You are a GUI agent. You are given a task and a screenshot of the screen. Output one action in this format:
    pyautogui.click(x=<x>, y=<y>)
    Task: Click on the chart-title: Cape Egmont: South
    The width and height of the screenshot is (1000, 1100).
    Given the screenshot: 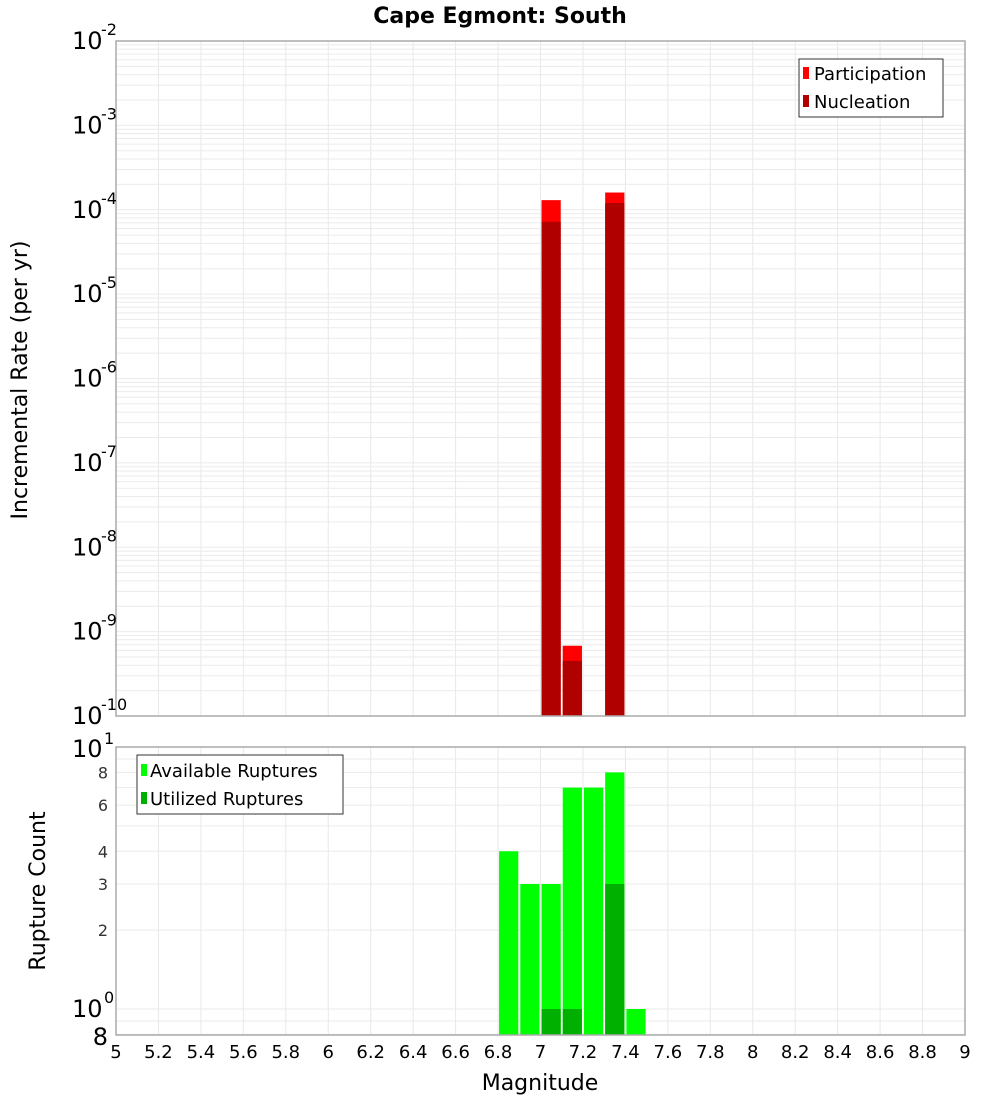 What is the action you would take?
    pyautogui.click(x=500, y=16)
    